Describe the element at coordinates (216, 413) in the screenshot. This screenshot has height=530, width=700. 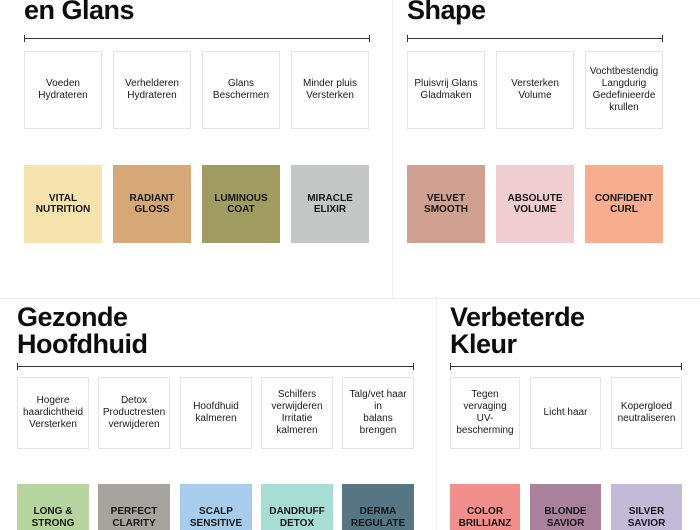
I see `benefit-card: Hoofdhuid kalmeren` at that location.